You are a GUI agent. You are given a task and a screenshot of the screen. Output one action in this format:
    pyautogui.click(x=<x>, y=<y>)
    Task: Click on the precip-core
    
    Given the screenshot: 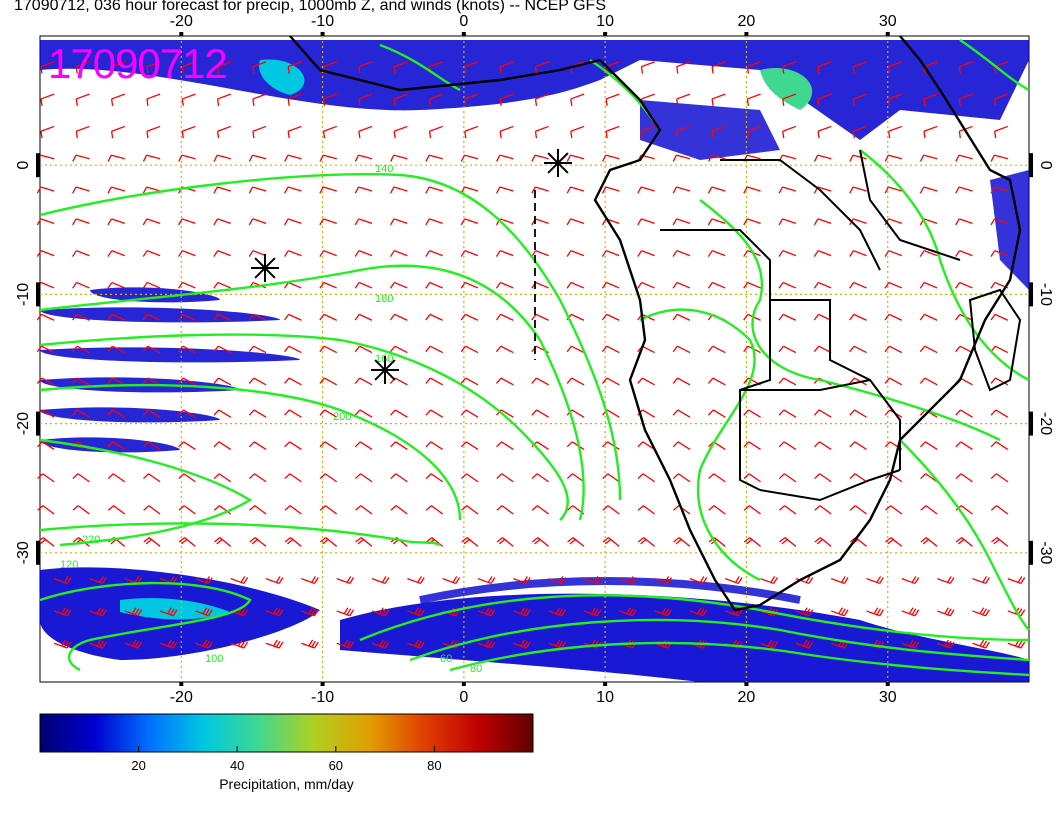 What is the action you would take?
    pyautogui.click(x=282, y=77)
    